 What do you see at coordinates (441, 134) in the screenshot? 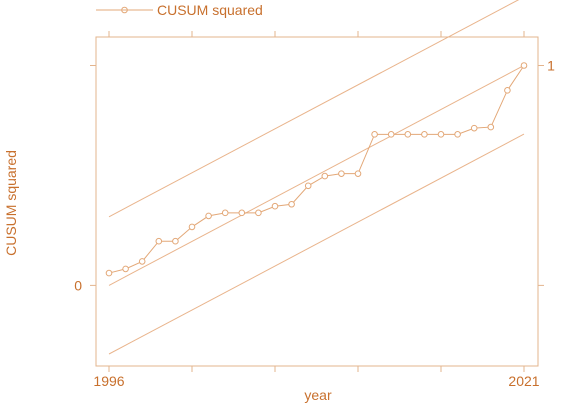
I see `data-point-2016` at bounding box center [441, 134].